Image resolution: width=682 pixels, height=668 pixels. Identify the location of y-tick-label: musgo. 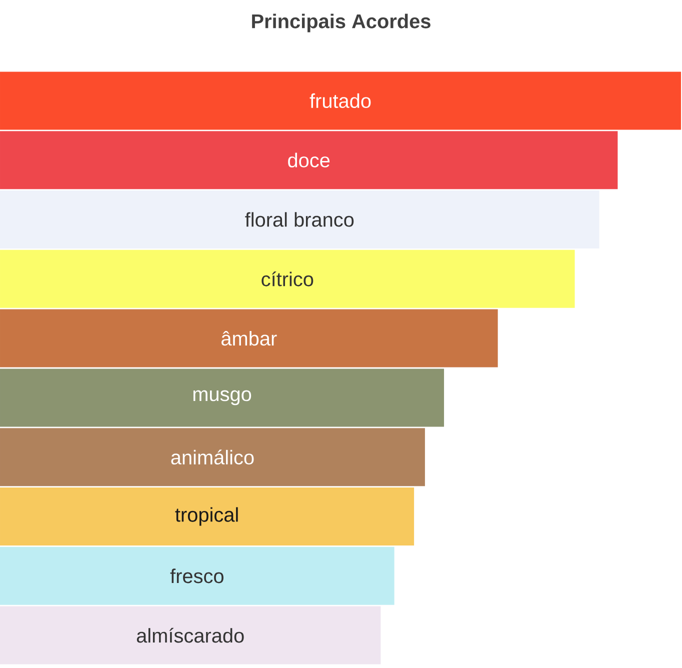
(222, 398).